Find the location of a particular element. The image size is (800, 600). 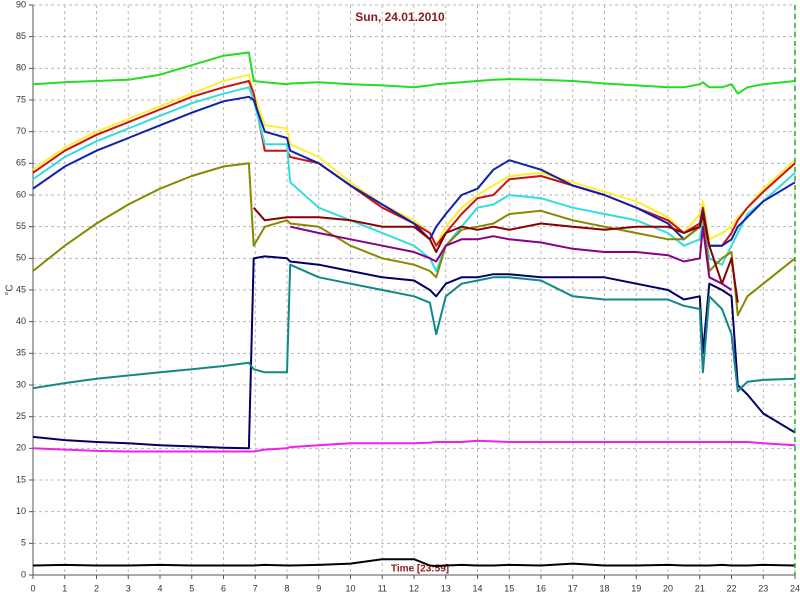

x-tick-label: 10 is located at coordinates (350, 588).